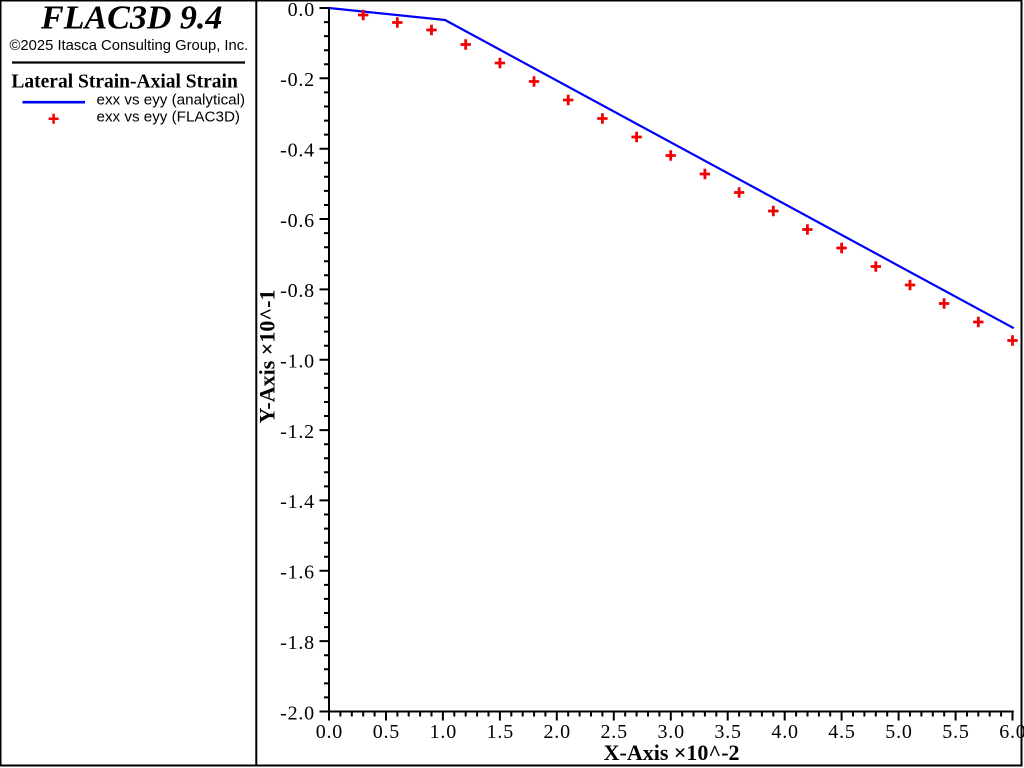 The height and width of the screenshot is (768, 1024). Describe the element at coordinates (297, 573) in the screenshot. I see `svg-text: -1.6` at that location.